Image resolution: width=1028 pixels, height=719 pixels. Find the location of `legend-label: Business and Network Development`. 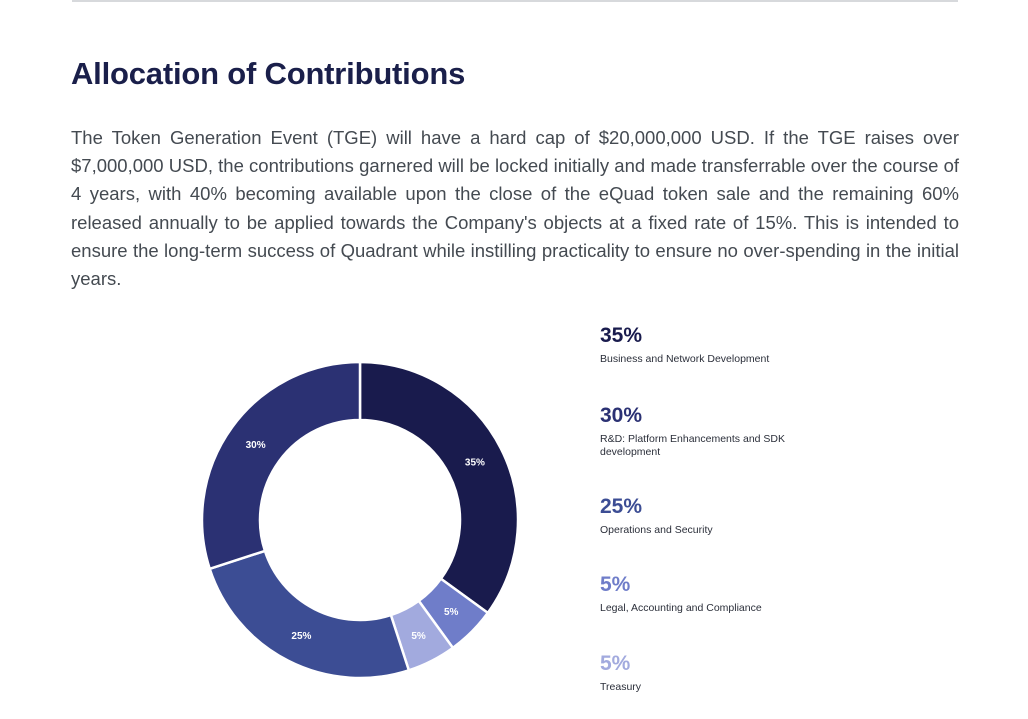

legend-label: Business and Network Development is located at coordinates (685, 359).